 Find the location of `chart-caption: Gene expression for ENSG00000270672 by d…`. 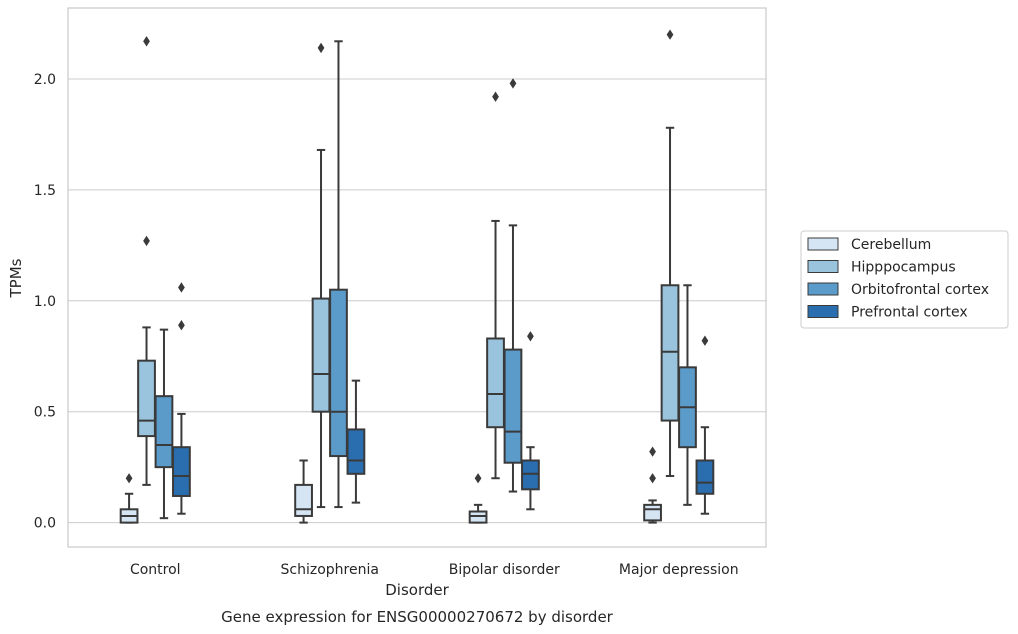

chart-caption: Gene expression for ENSG00000270672 by d… is located at coordinates (417, 617).